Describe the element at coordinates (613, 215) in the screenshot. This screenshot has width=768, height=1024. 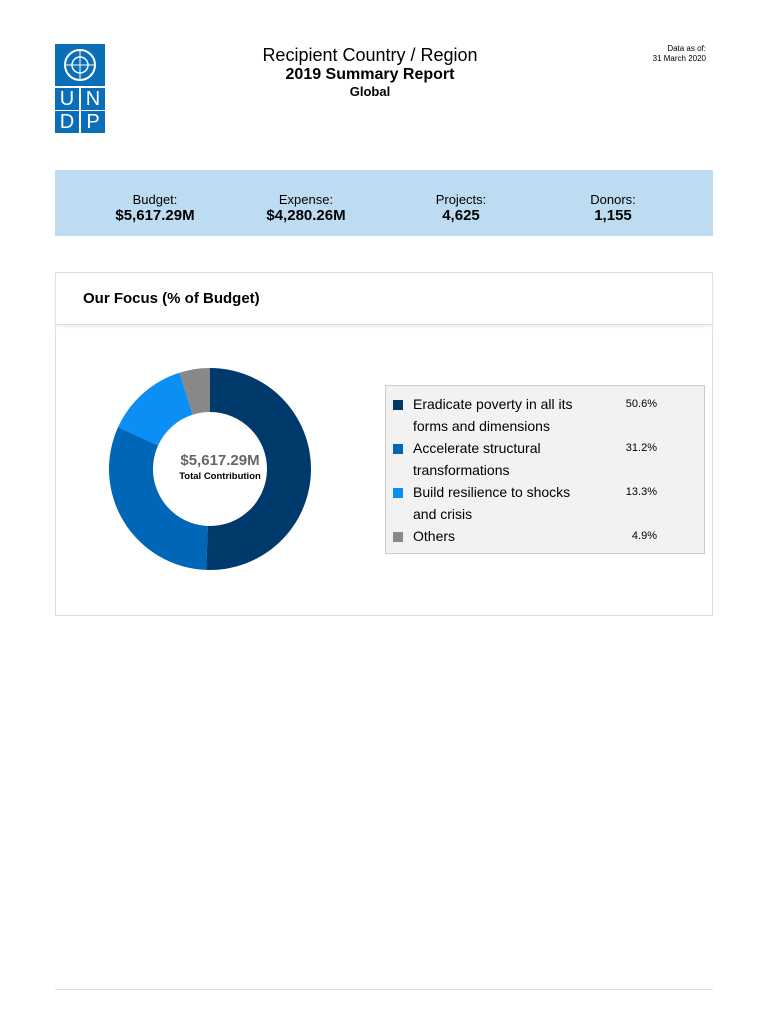
I see `stat-value: 1,155` at that location.